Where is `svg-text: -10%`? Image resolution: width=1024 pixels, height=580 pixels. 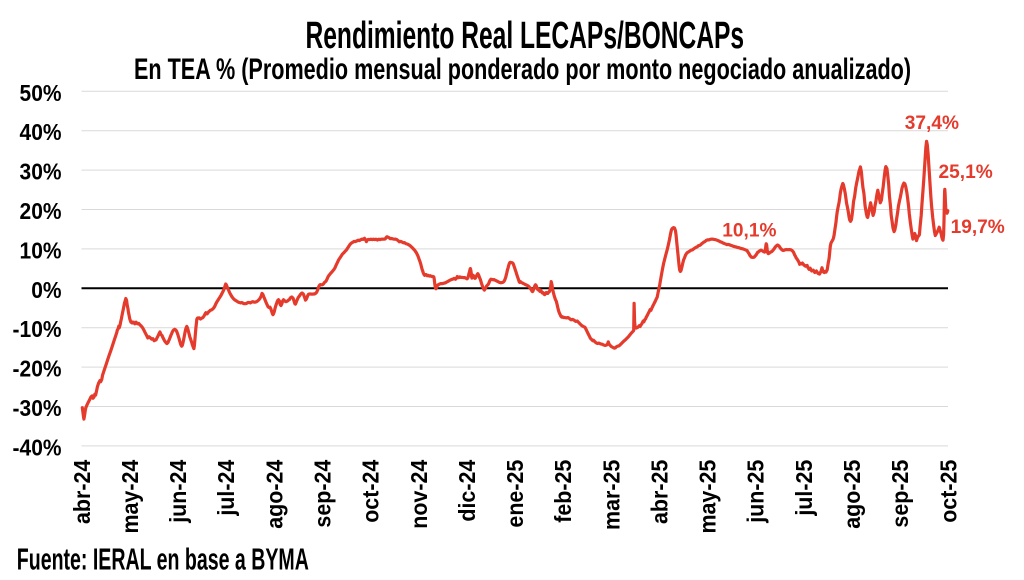 svg-text: -10% is located at coordinates (37, 329).